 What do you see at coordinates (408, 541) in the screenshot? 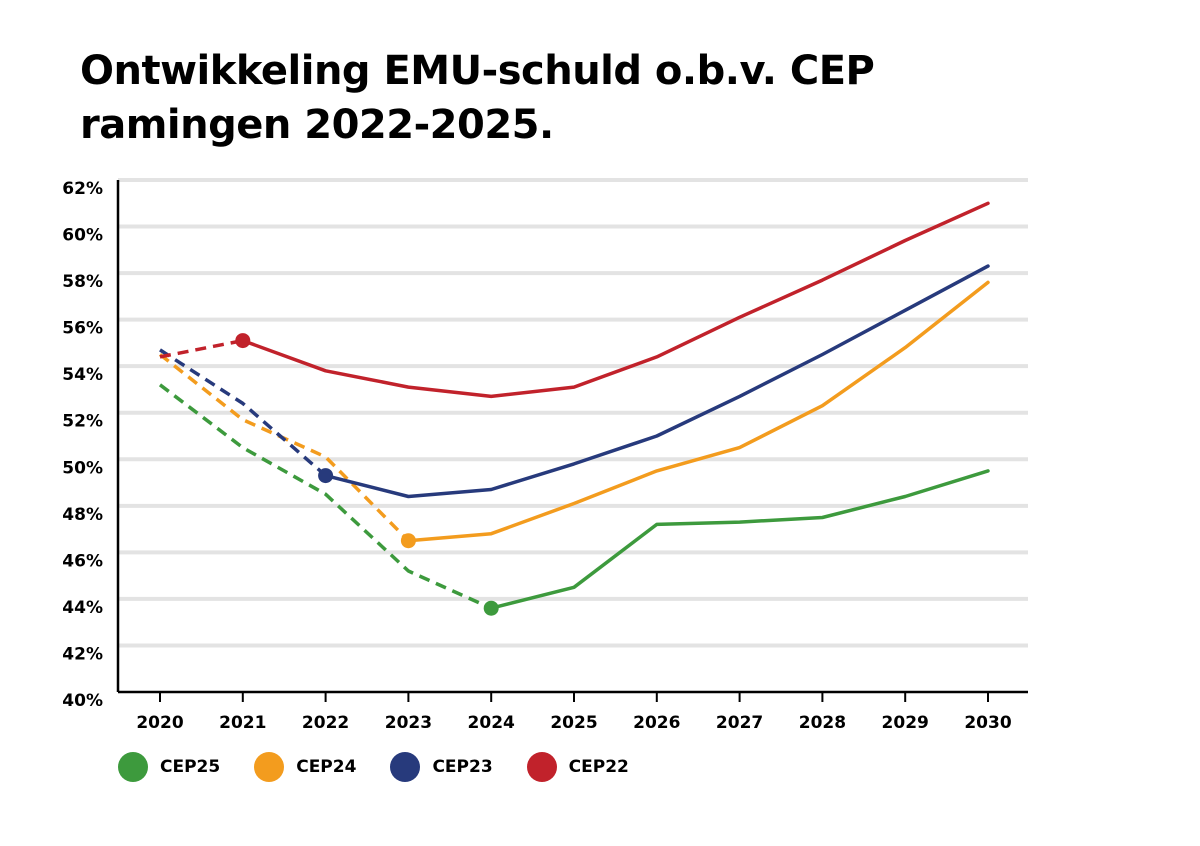
I see `cep24-marker` at bounding box center [408, 541].